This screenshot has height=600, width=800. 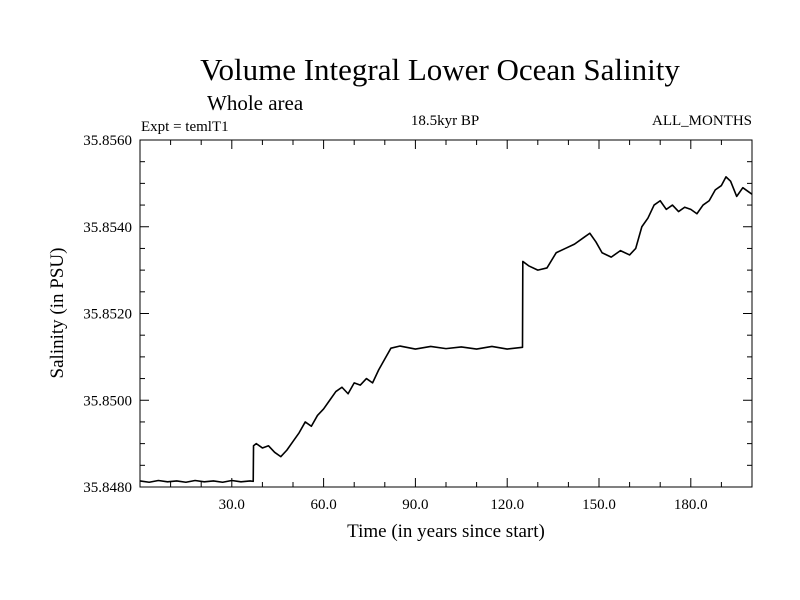 I want to click on x-tick-label: 90.0, so click(x=415, y=505).